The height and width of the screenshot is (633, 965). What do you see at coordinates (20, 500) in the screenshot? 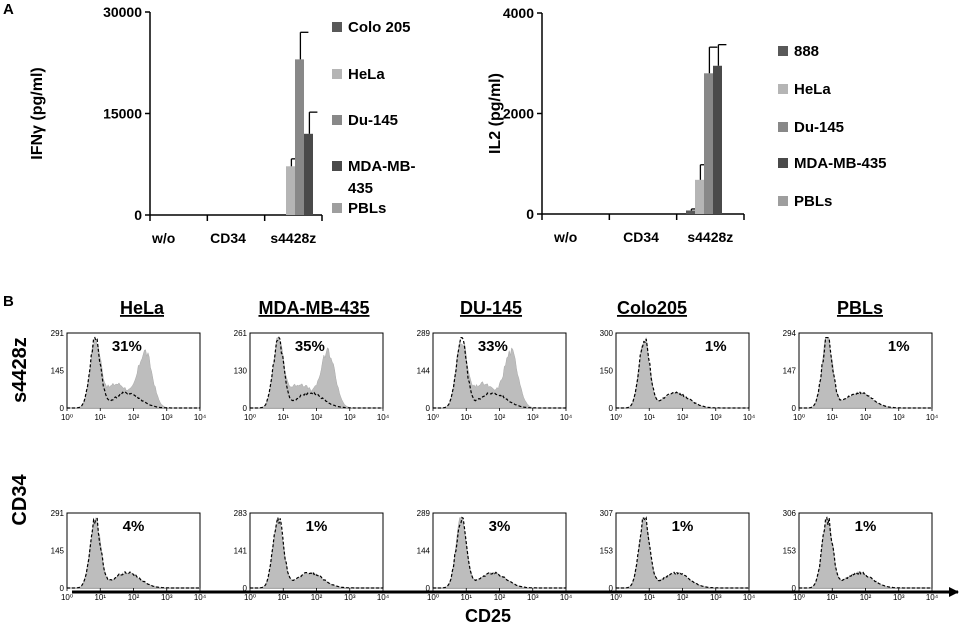
I see `histogram-row-label: CD34` at bounding box center [20, 500].